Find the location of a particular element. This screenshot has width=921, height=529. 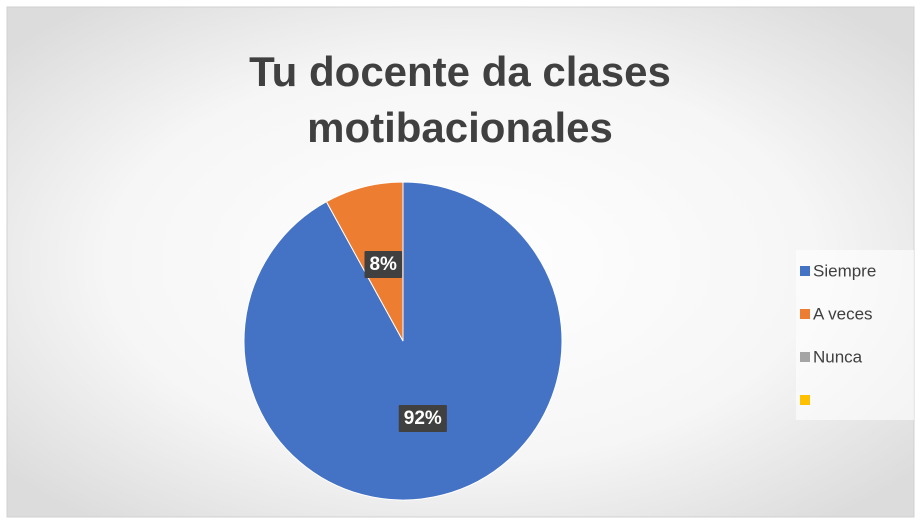

chart-title: Tu docente da clases motibacionales is located at coordinates (460, 99).